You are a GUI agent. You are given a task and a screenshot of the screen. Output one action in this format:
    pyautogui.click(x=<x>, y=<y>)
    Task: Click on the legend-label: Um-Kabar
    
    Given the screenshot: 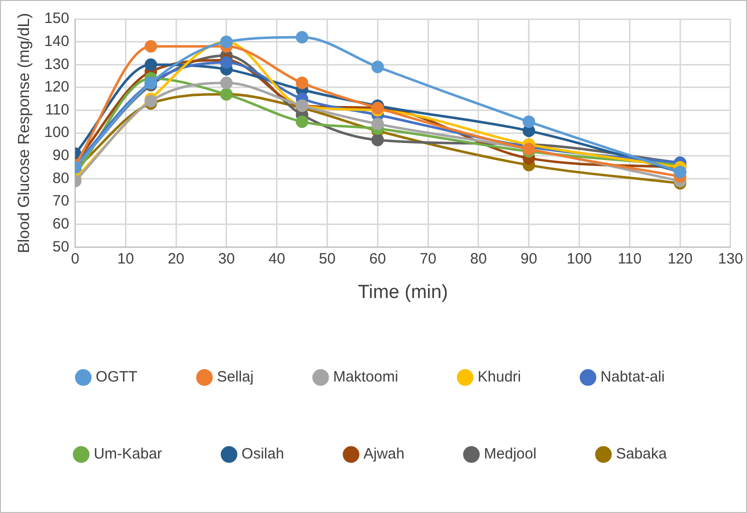 What is the action you would take?
    pyautogui.click(x=128, y=454)
    